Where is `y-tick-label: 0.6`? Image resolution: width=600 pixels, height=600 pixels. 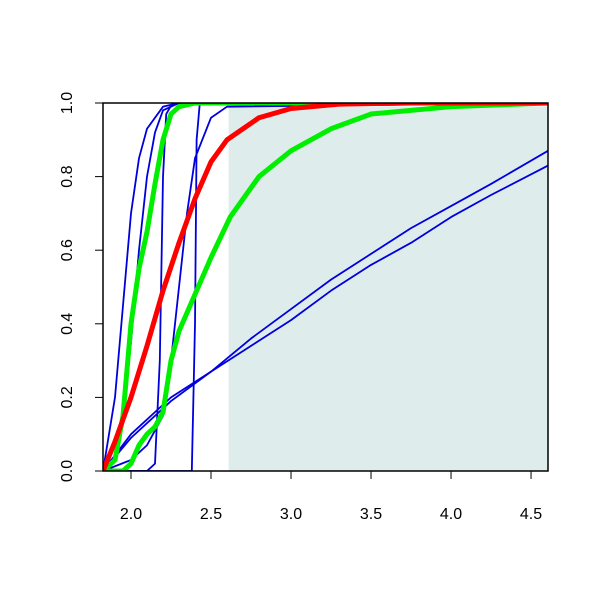
y-tick-label: 0.6 is located at coordinates (67, 250).